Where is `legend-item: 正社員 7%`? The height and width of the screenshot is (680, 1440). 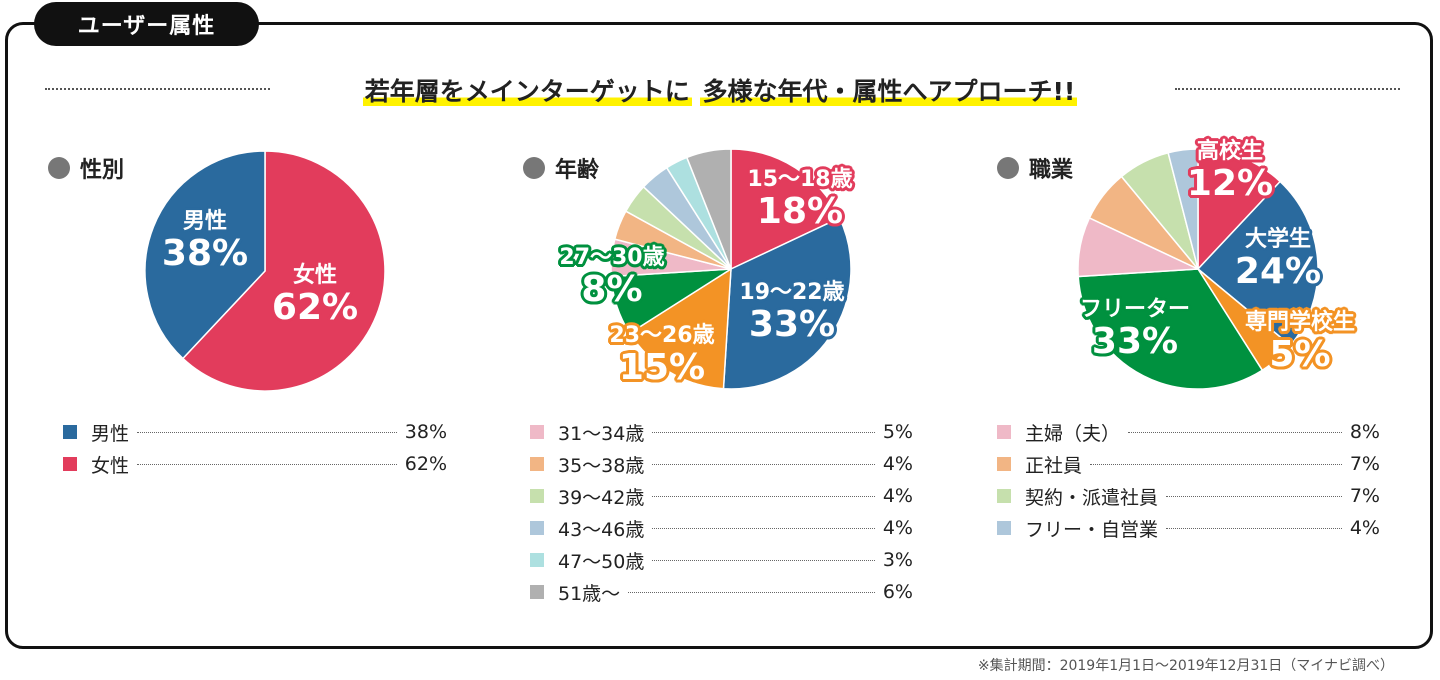
legend-item: 正社員 7% is located at coordinates (1188, 464).